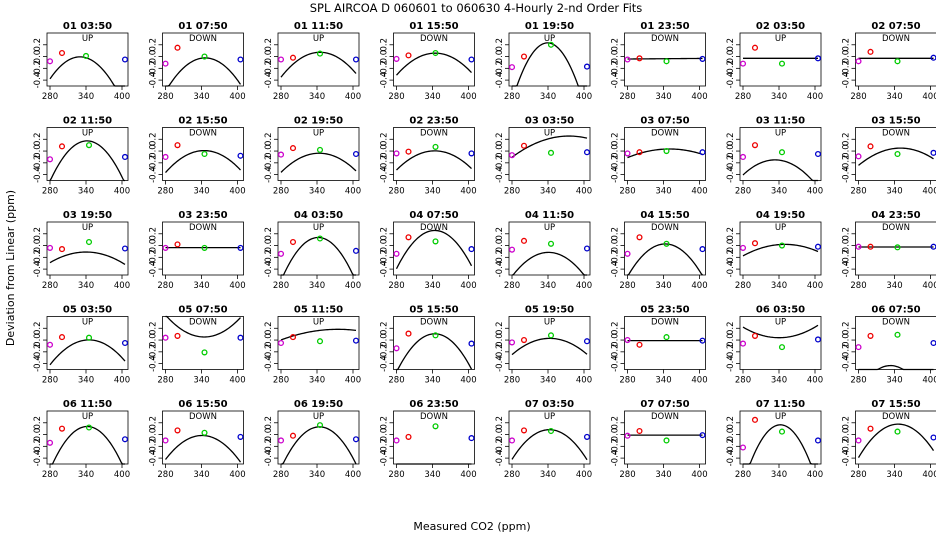 The height and width of the screenshot is (540, 936). Describe the element at coordinates (543, 156) in the screenshot. I see `panel: 03 03:50 UP 280 340 400 -0.4-0.20.00.2` at that location.